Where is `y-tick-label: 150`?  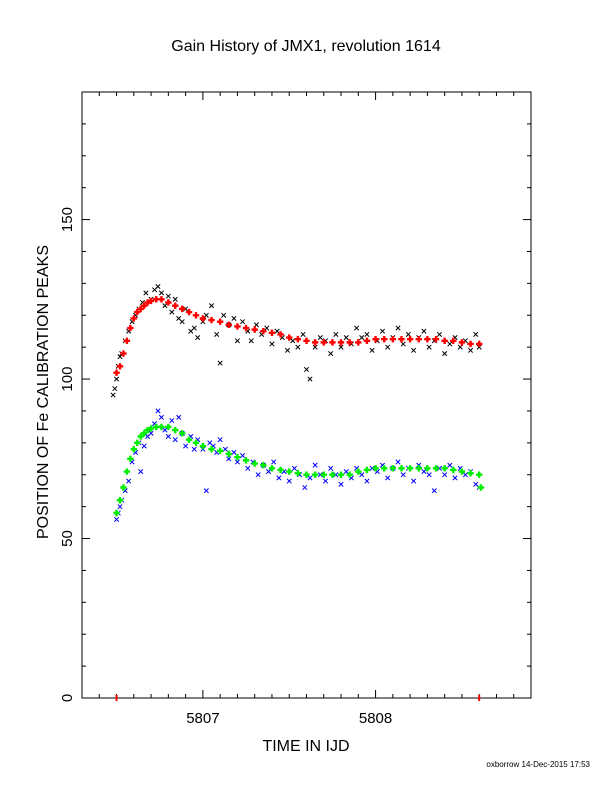
y-tick-label: 150 is located at coordinates (67, 219).